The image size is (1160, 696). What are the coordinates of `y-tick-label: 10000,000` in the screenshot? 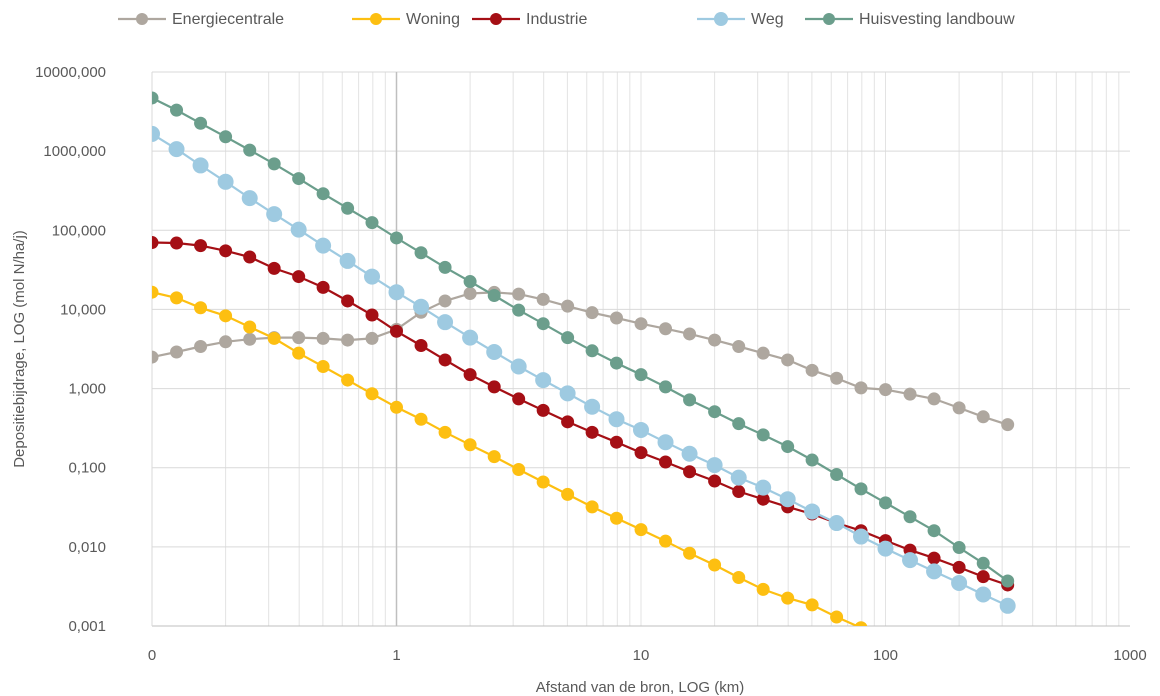 It's located at (70, 72).